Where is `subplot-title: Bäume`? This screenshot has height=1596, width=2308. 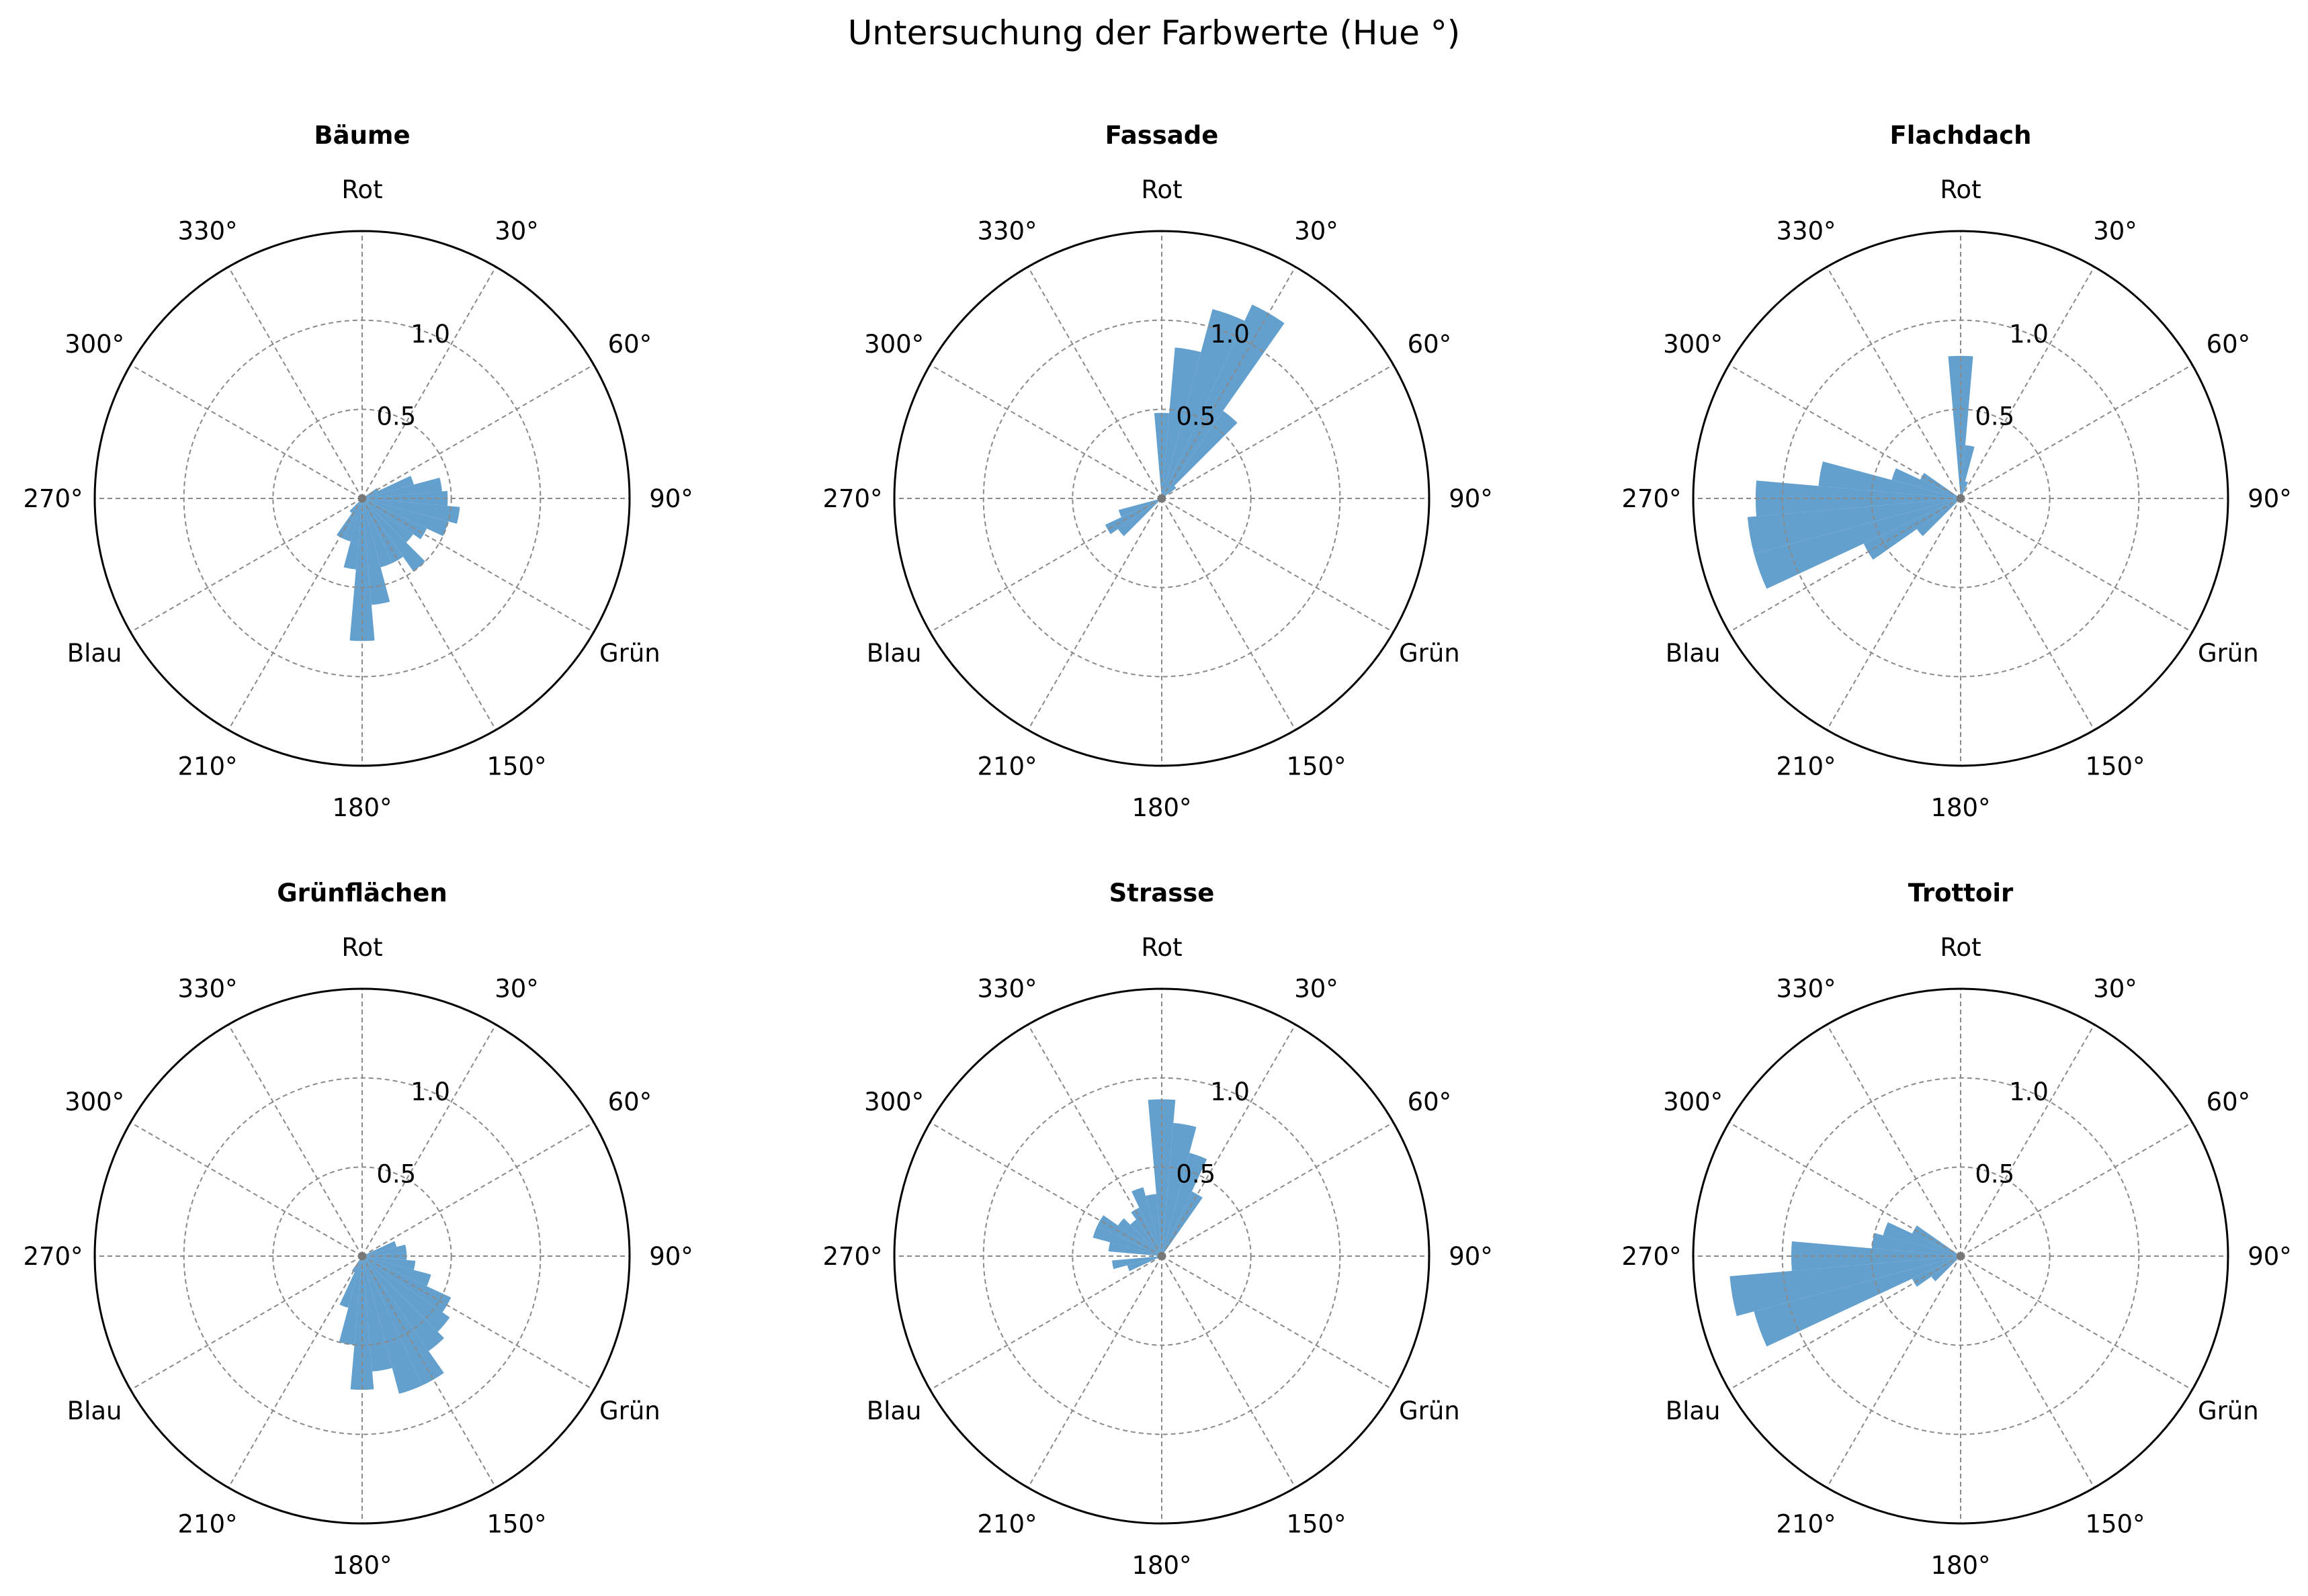 subplot-title: Bäume is located at coordinates (362, 135).